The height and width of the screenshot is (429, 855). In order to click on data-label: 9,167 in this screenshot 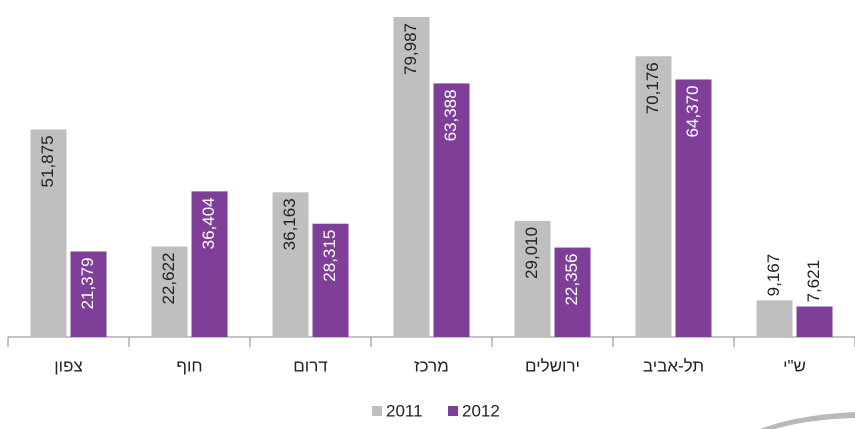, I will do `click(773, 275)`.